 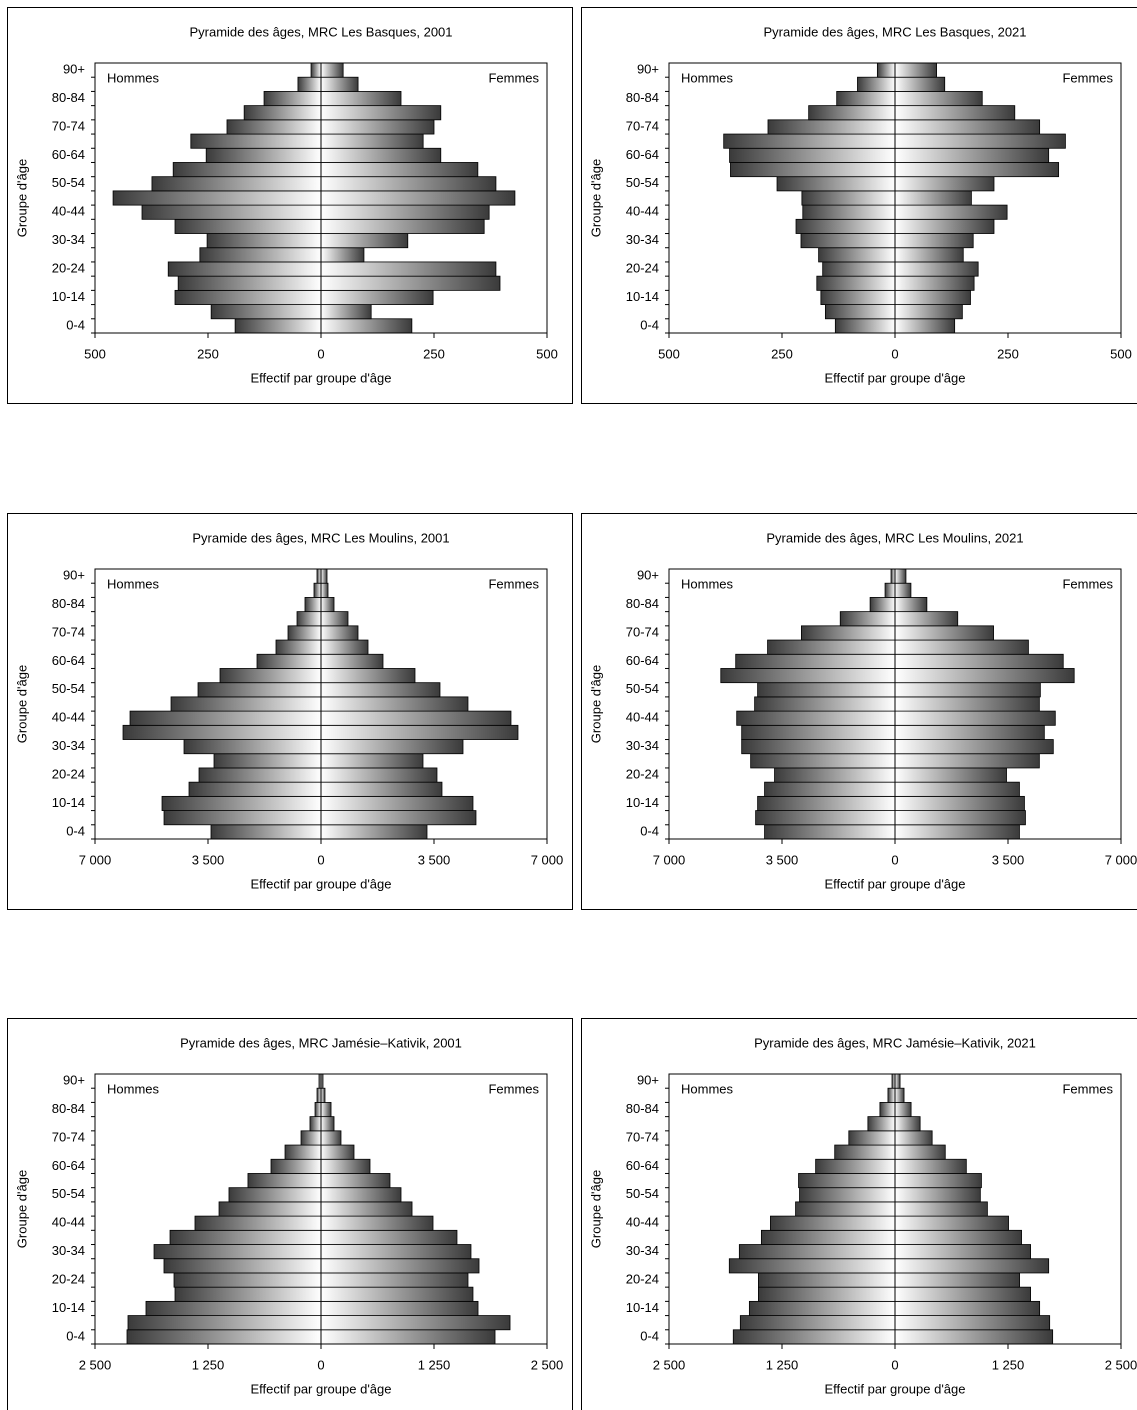 I want to click on x-tick-label: 2 500, so click(x=95, y=1364).